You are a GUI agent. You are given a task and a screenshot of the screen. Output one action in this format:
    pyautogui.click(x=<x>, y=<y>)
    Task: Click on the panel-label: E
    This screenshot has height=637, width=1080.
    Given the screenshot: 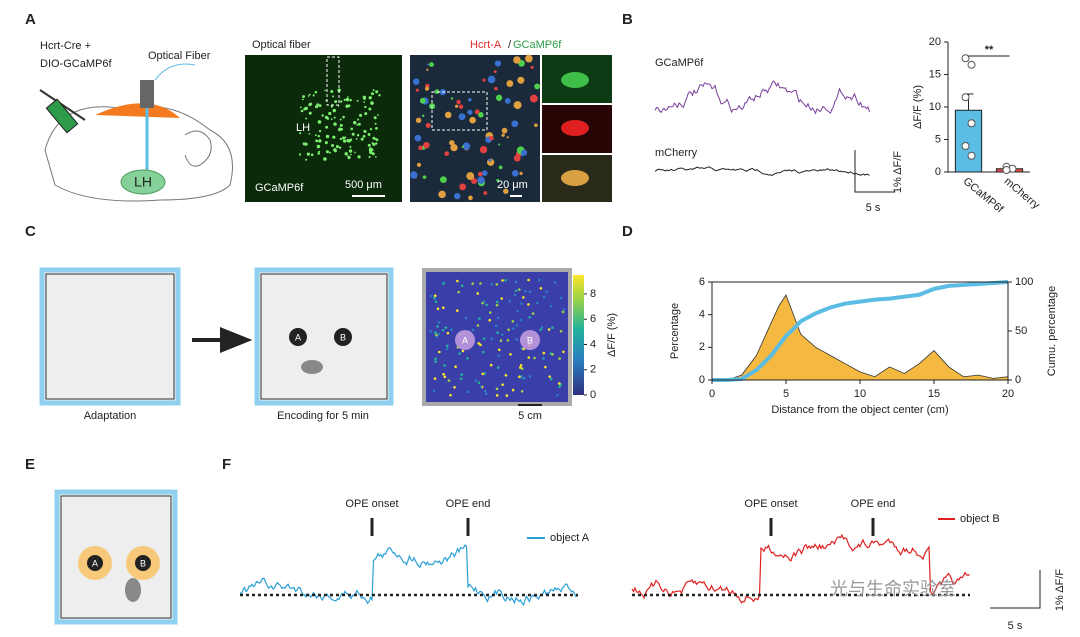 What is the action you would take?
    pyautogui.click(x=30, y=464)
    